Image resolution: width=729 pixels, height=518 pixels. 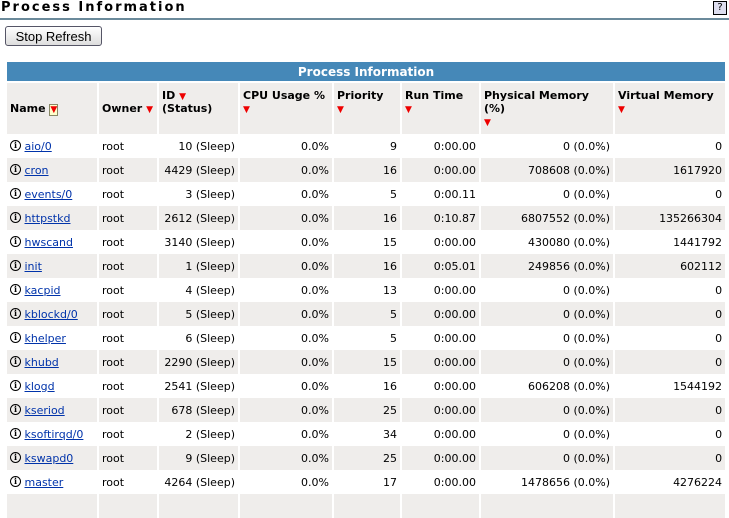 I want to click on divider, so click(x=364, y=19).